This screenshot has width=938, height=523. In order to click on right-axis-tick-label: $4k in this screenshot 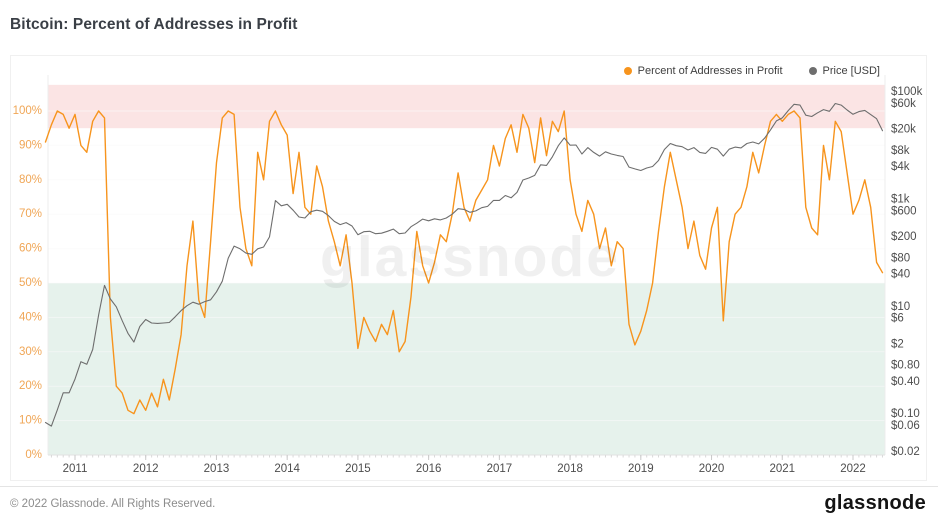, I will do `click(900, 167)`.